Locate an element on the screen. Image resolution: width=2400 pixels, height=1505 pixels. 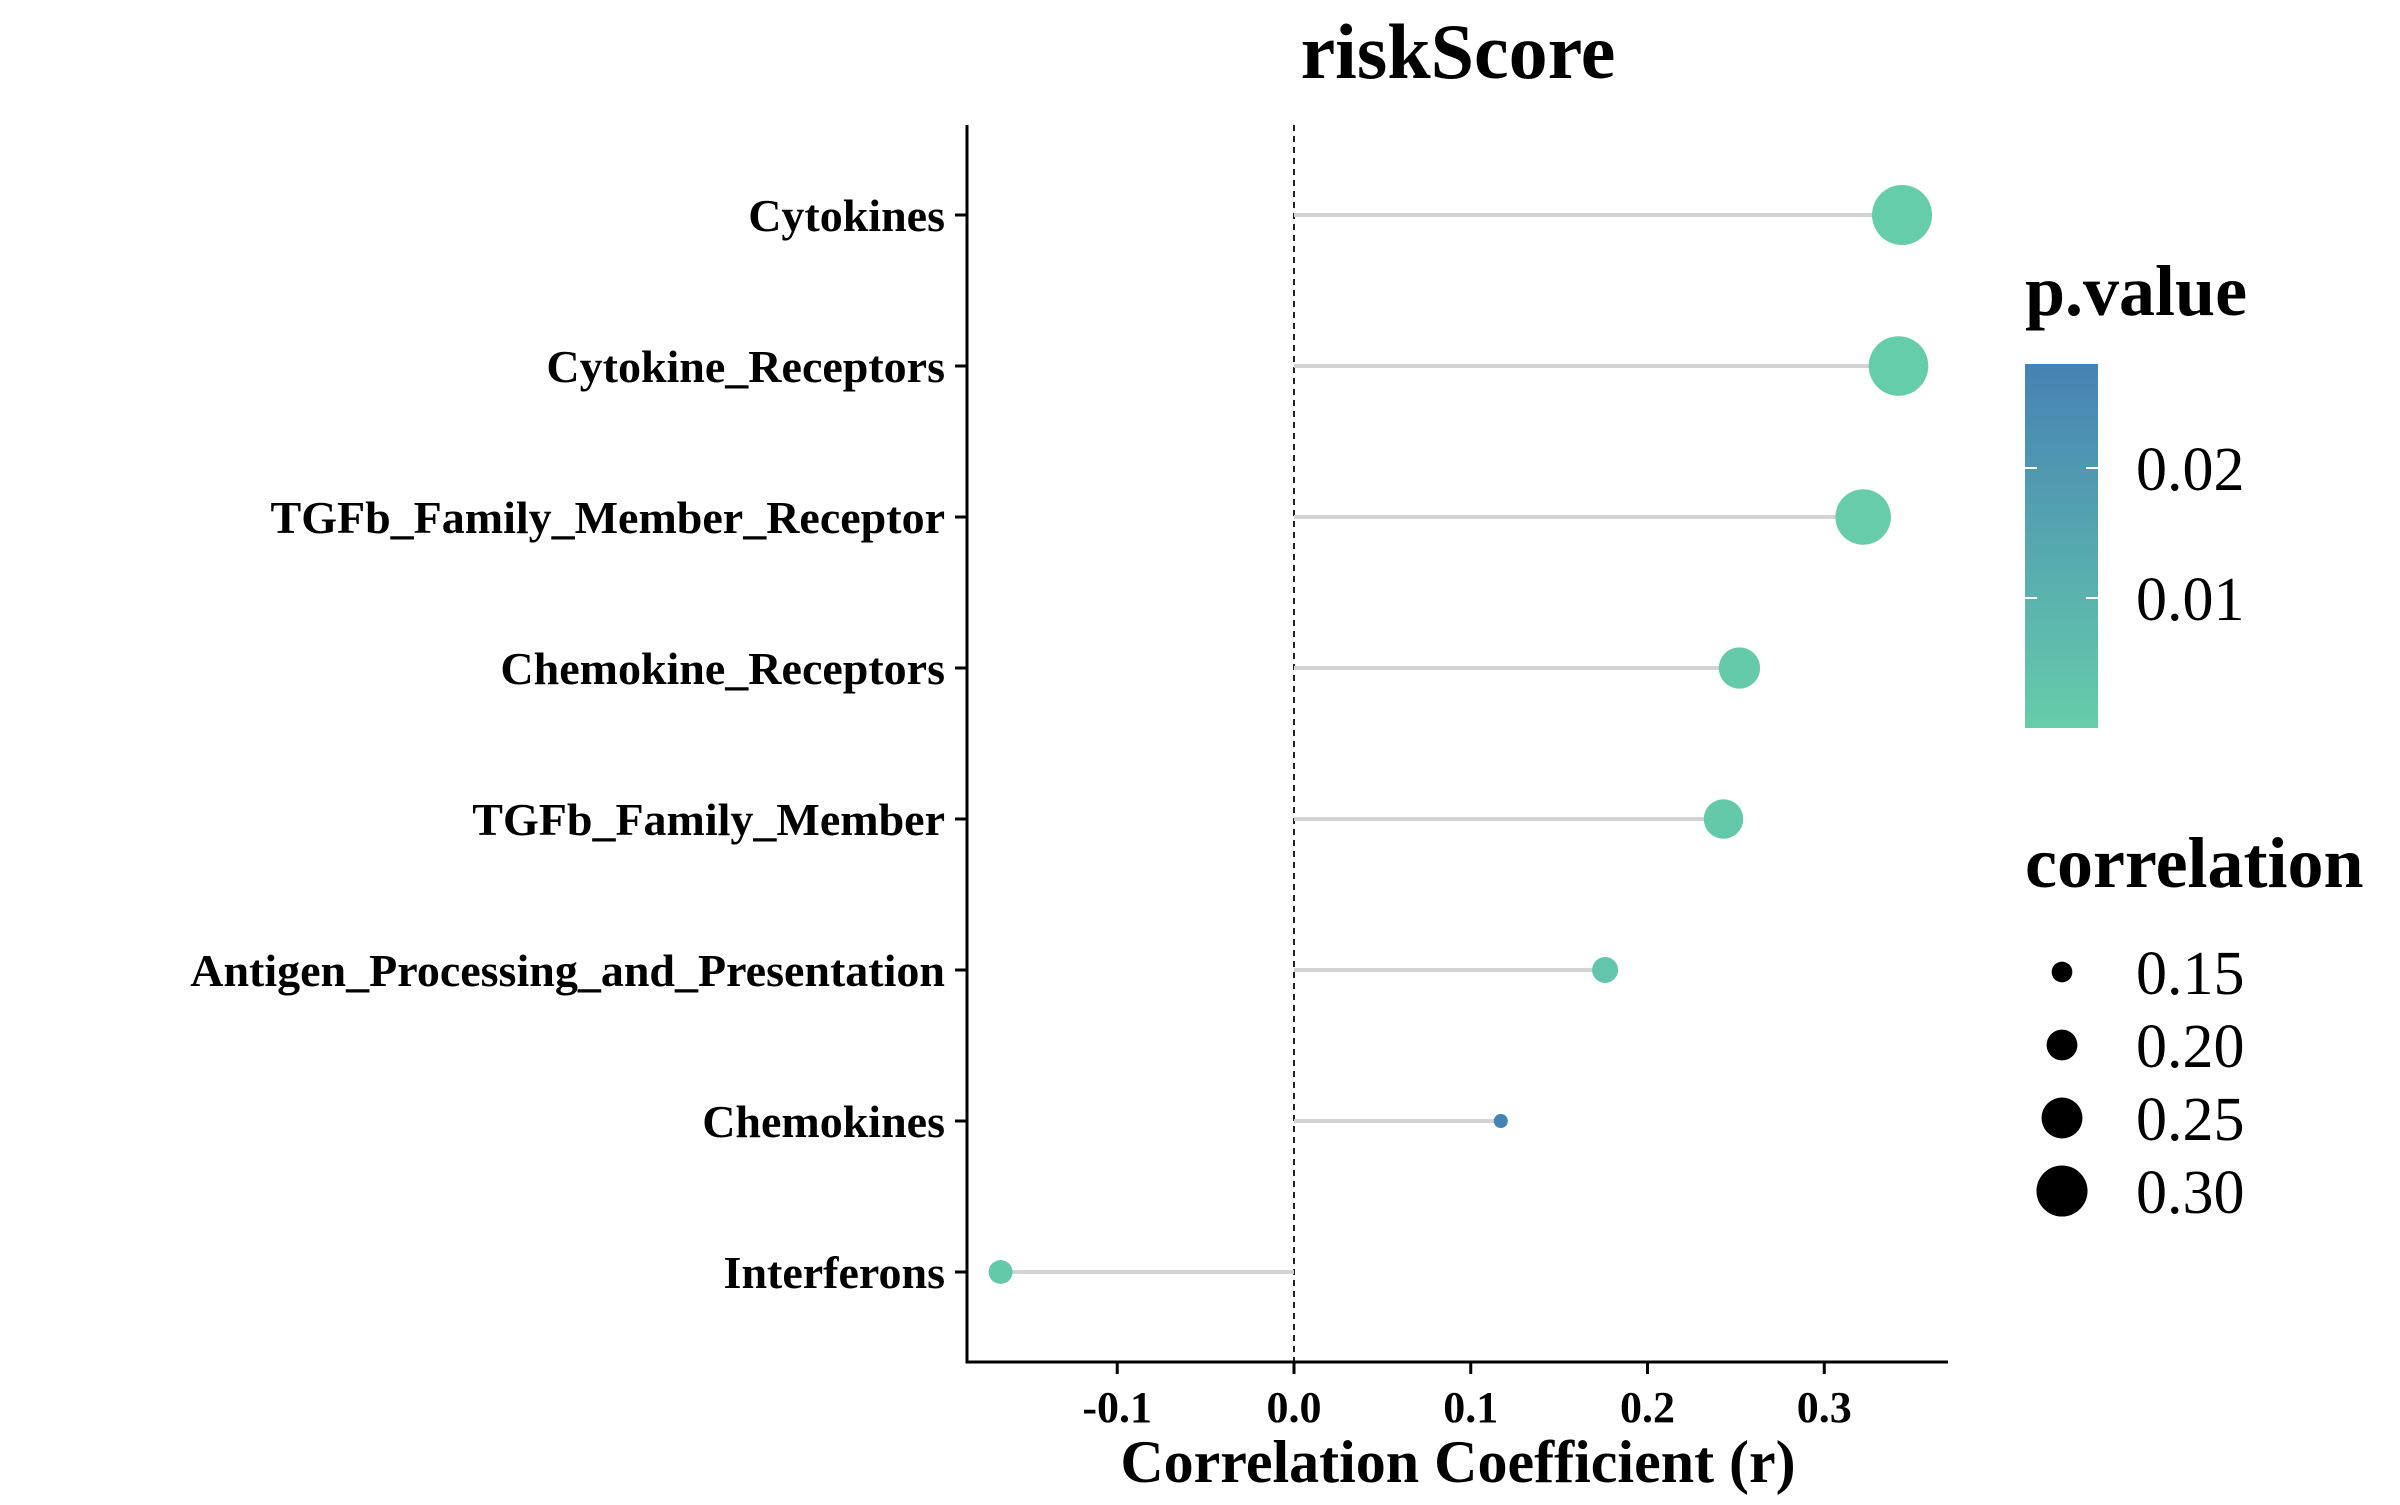
category-label: Interferons is located at coordinates (834, 1272).